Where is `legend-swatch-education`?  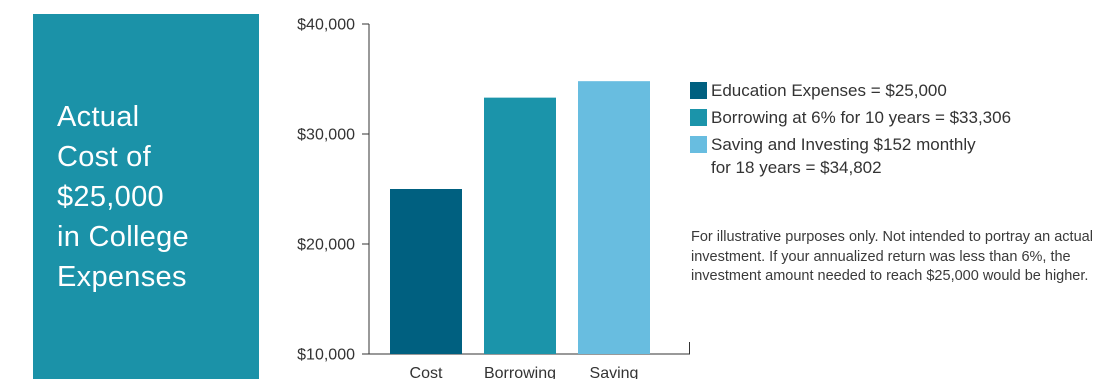
legend-swatch-education is located at coordinates (698, 90).